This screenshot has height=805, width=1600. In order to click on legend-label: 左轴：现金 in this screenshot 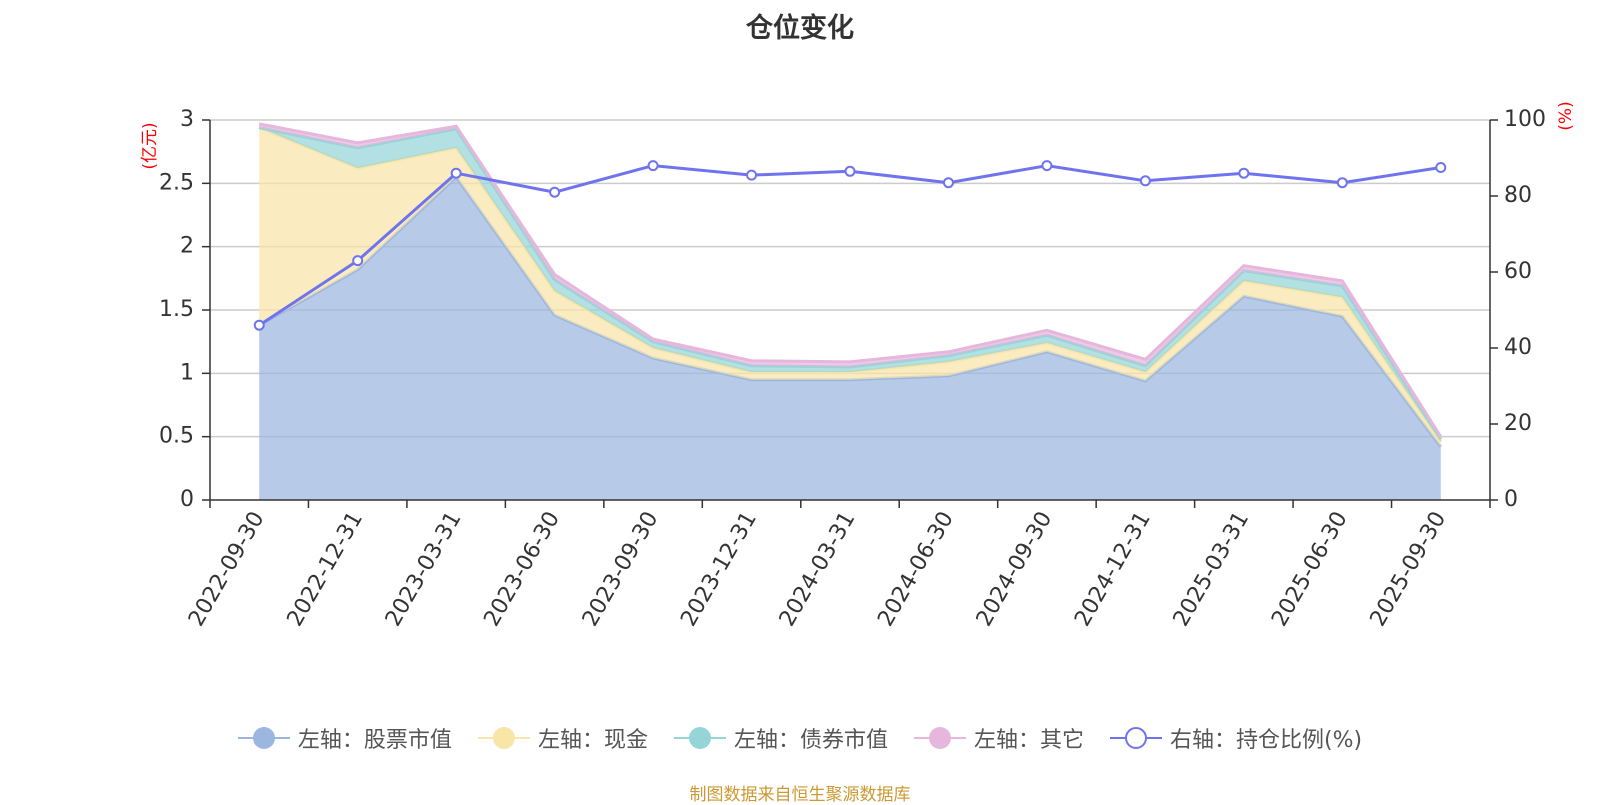, I will do `click(592, 740)`.